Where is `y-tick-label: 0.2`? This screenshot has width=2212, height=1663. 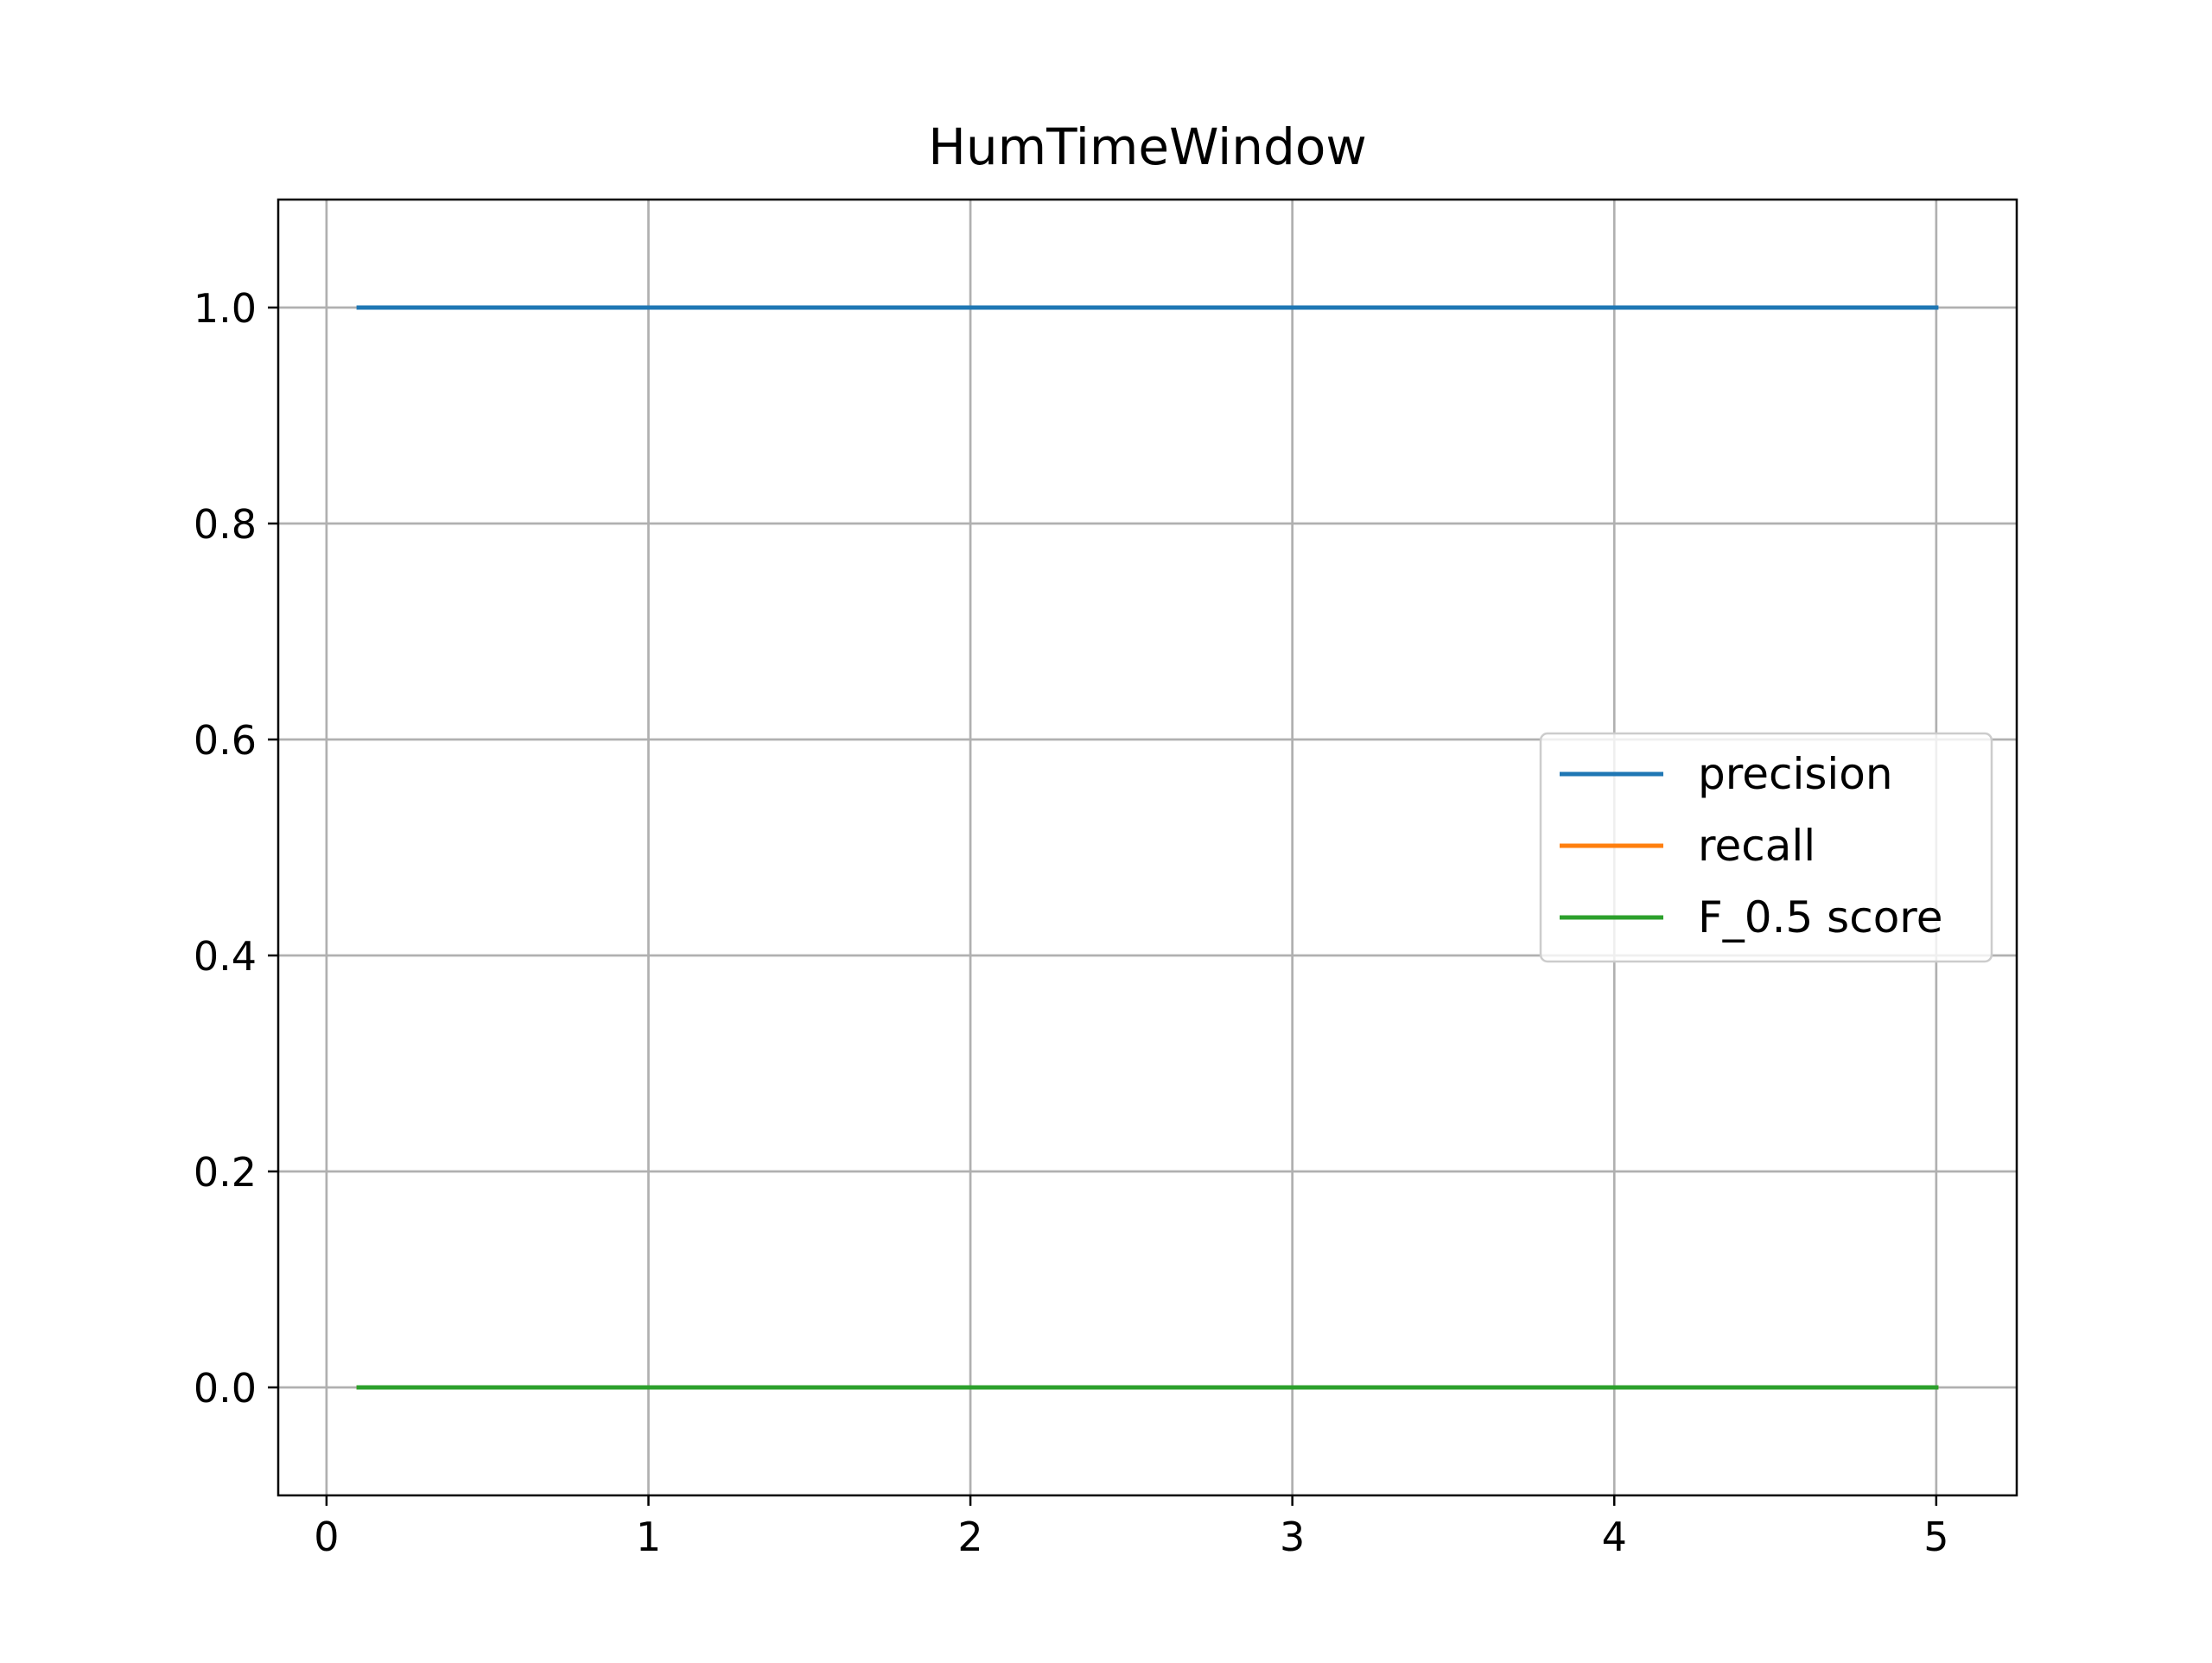 y-tick-label: 0.2 is located at coordinates (225, 1173).